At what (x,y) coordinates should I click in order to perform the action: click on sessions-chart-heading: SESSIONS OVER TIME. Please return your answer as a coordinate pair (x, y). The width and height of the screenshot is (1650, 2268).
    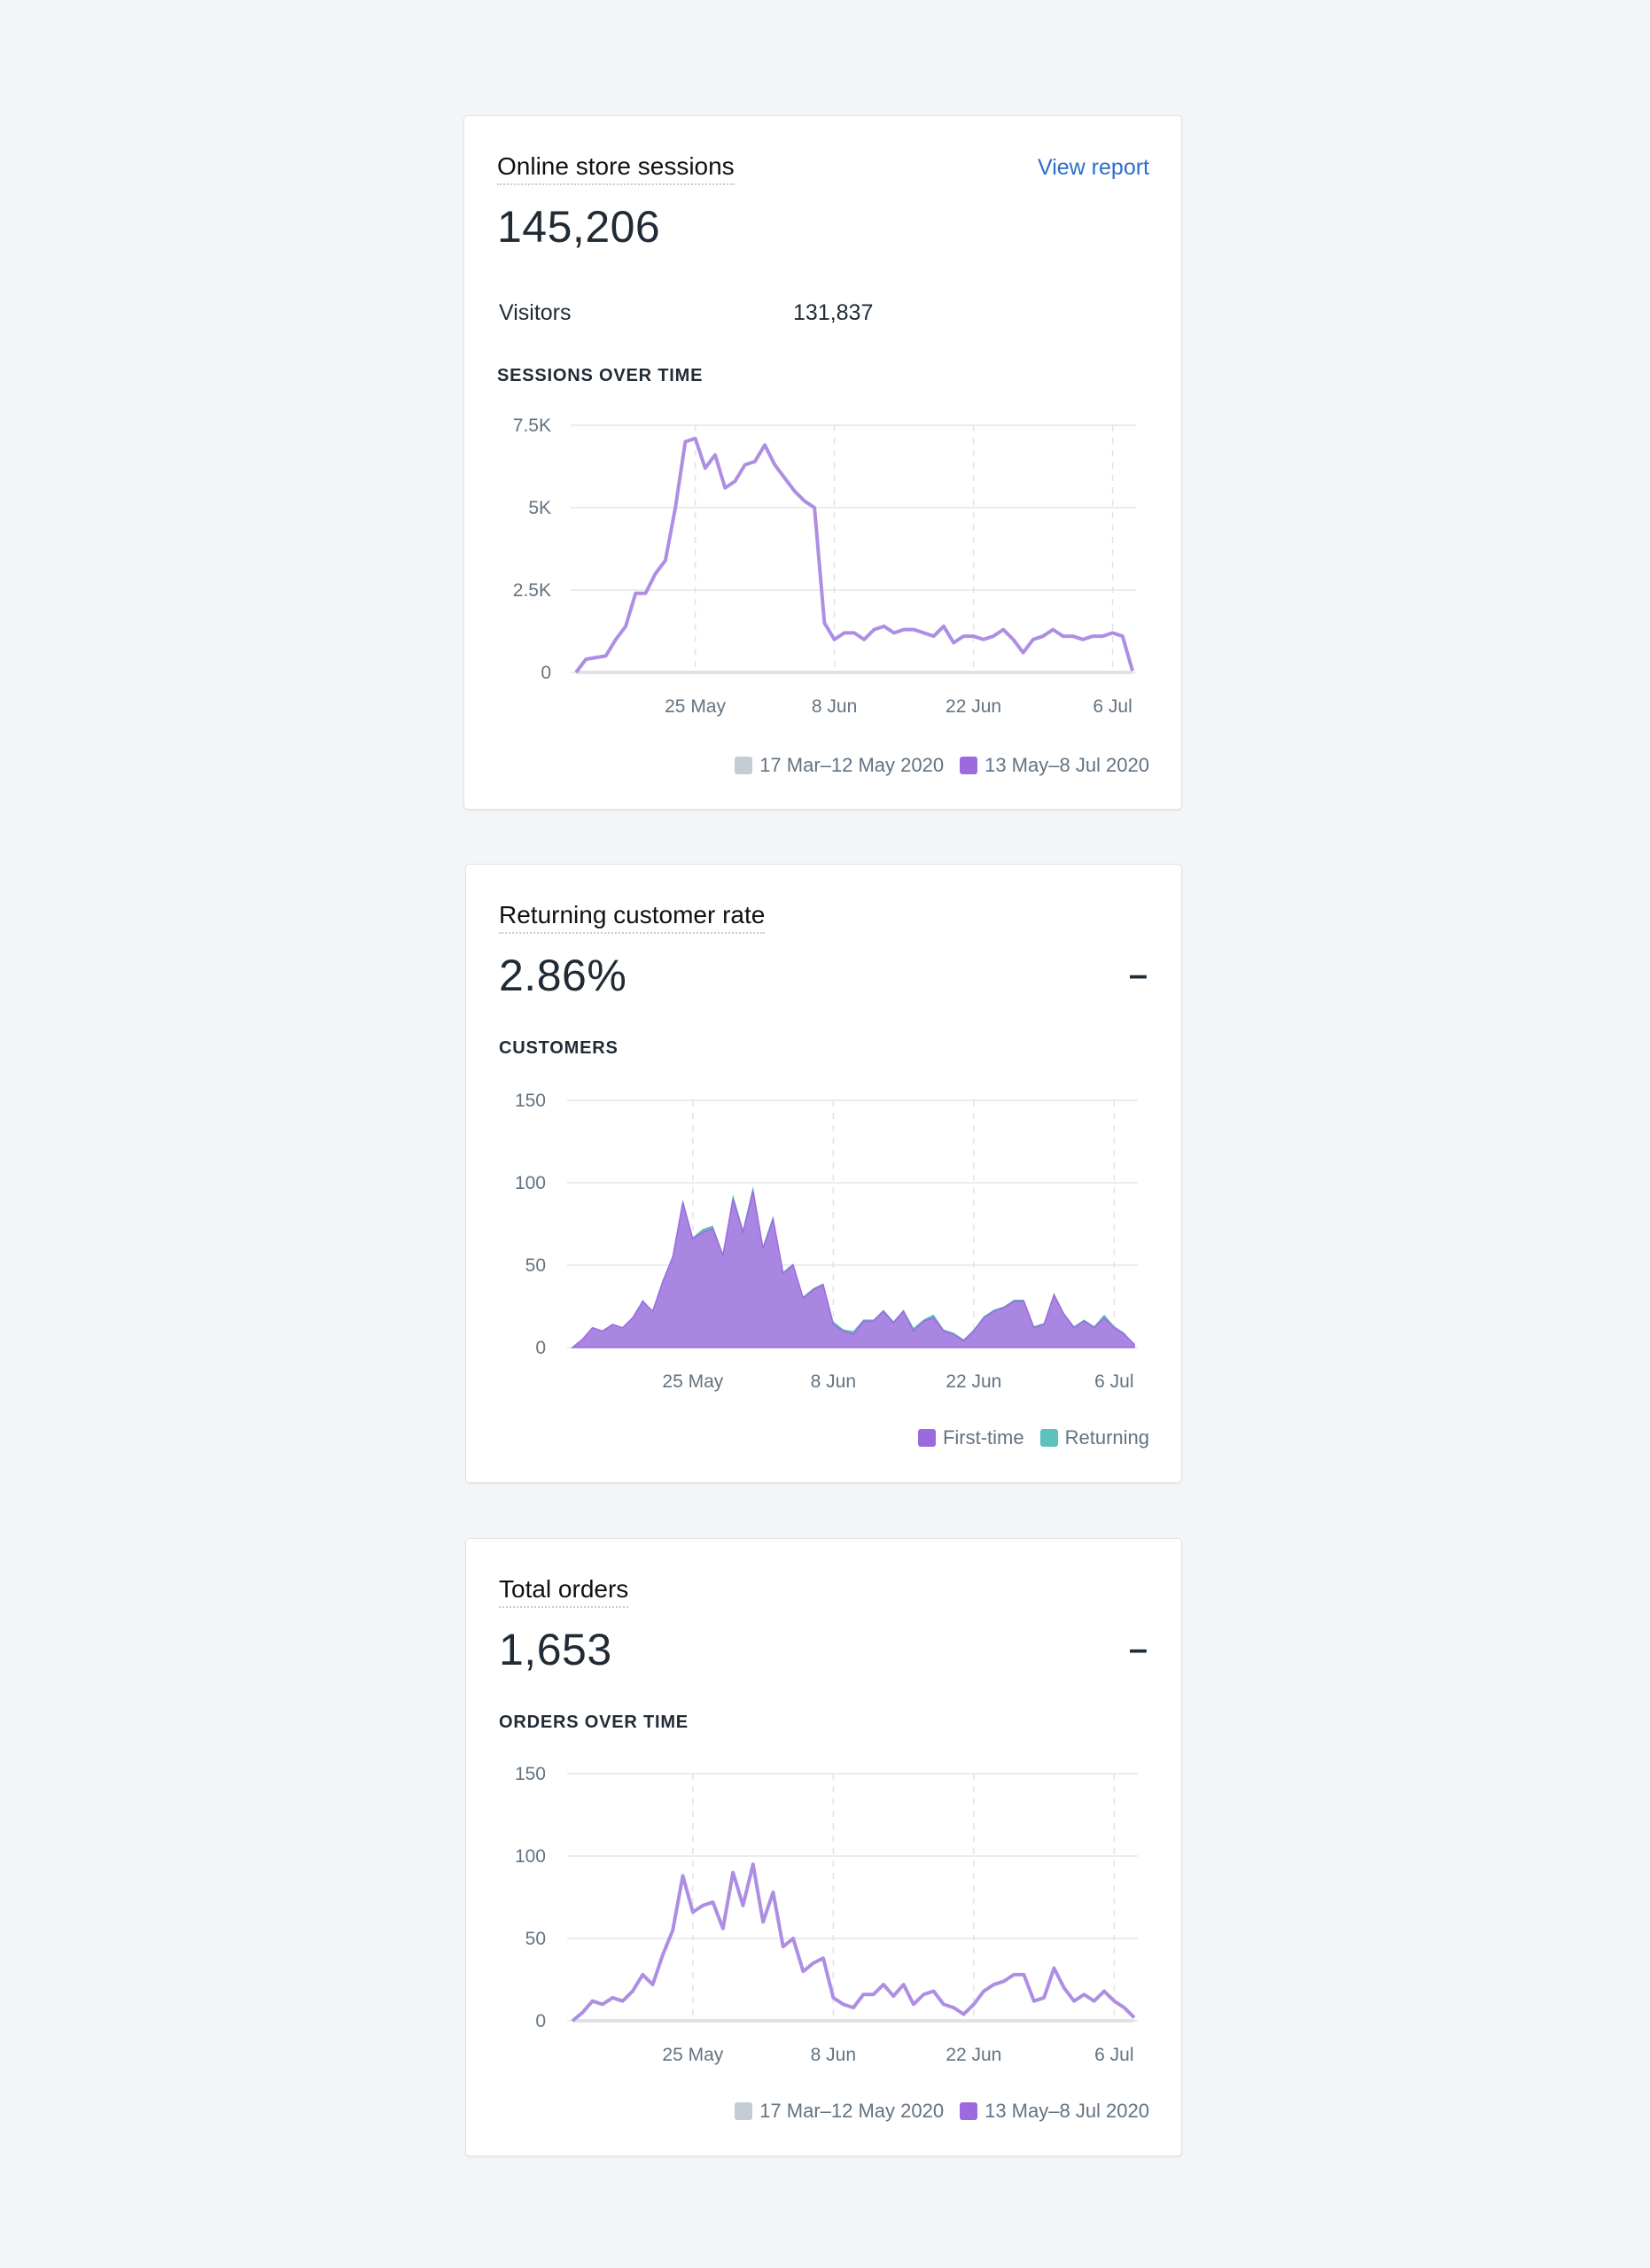
    Looking at the image, I should click on (600, 375).